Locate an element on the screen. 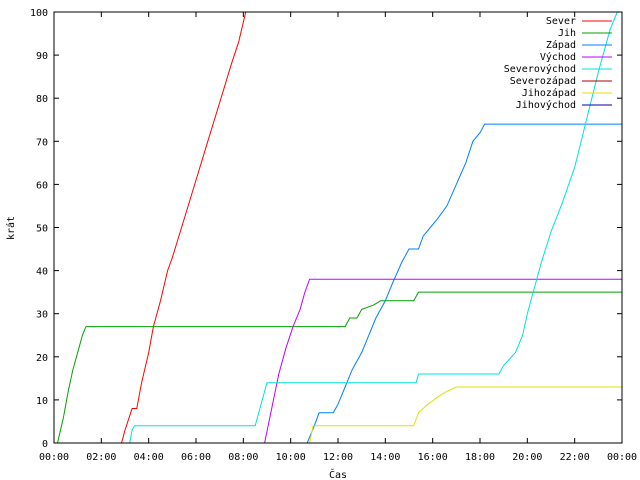  y-tick-label: 90 is located at coordinates (42, 56).